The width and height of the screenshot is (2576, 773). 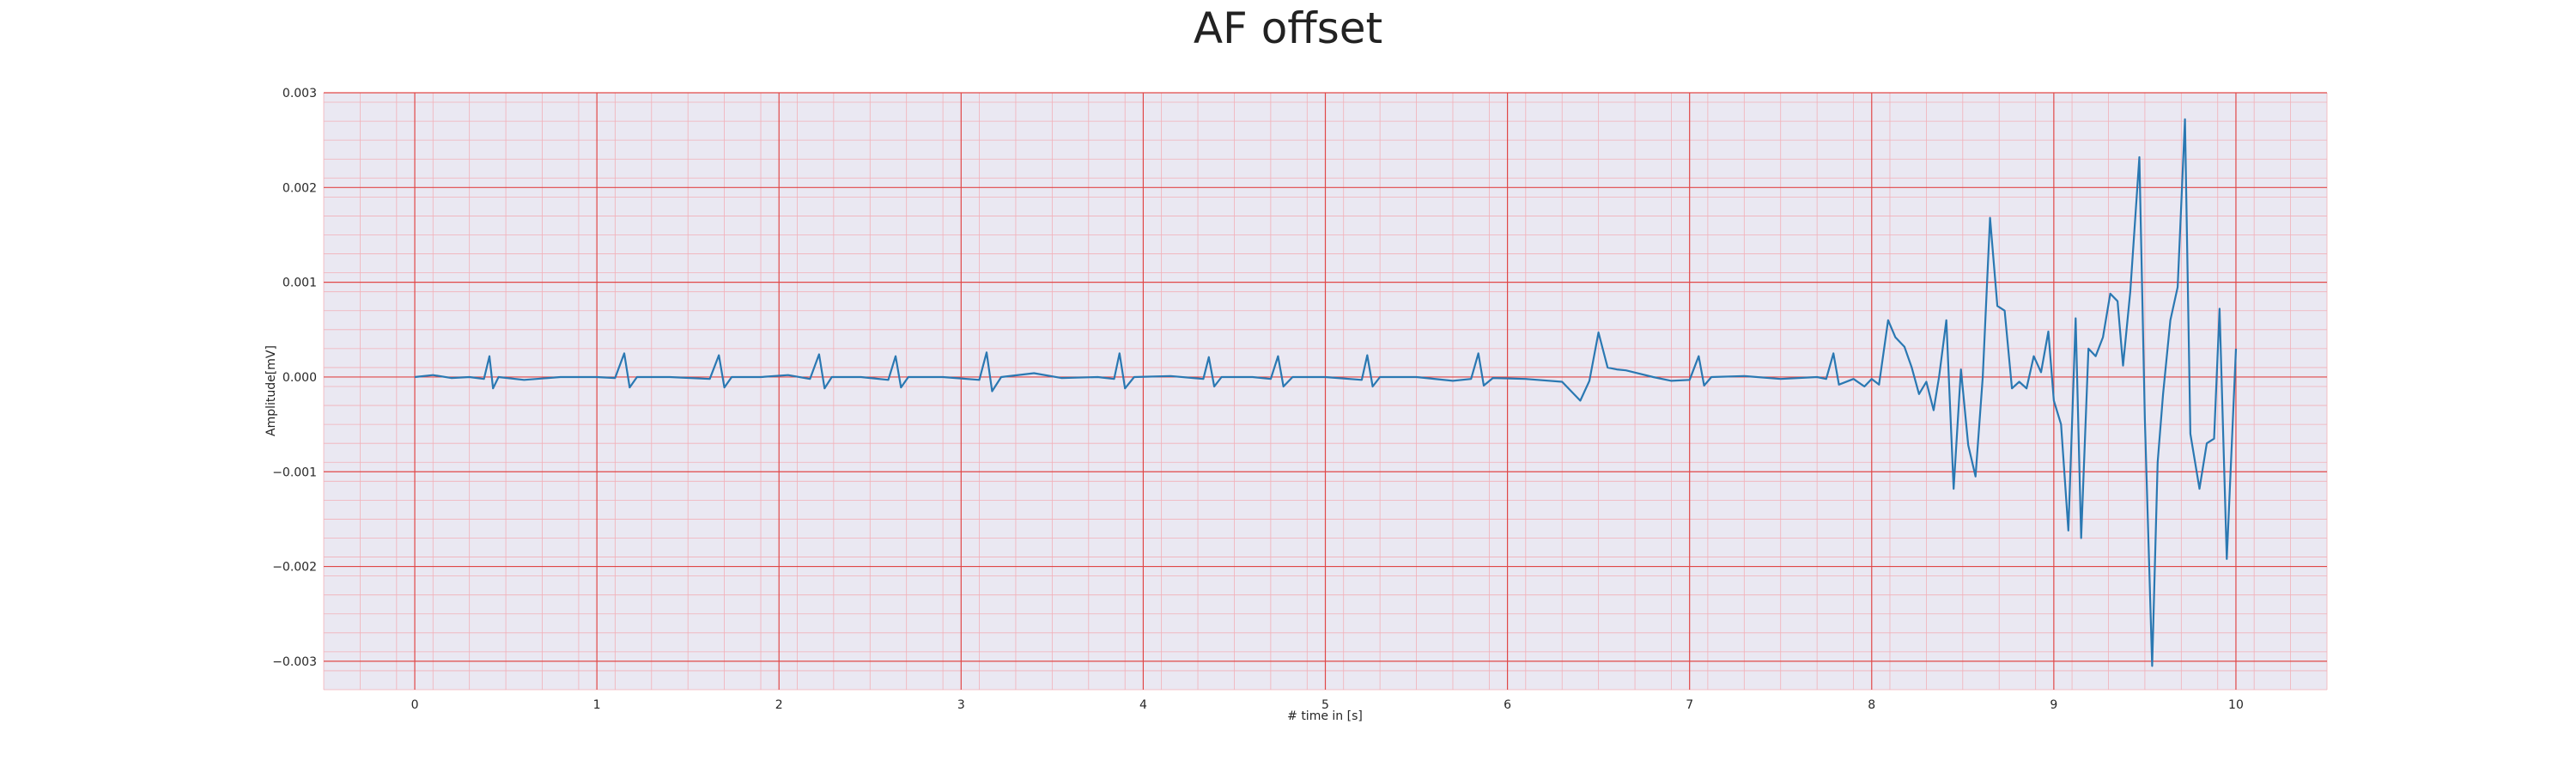 I want to click on x-tick-label: 7, so click(x=1689, y=705).